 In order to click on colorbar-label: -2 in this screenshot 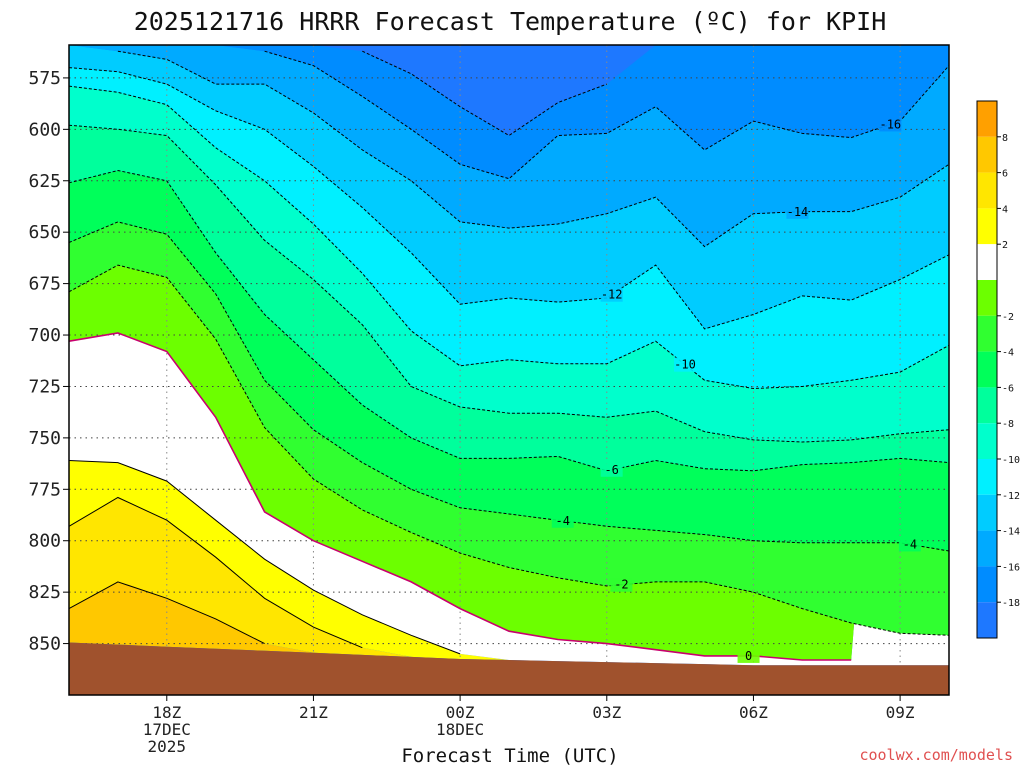, I will do `click(1008, 317)`.